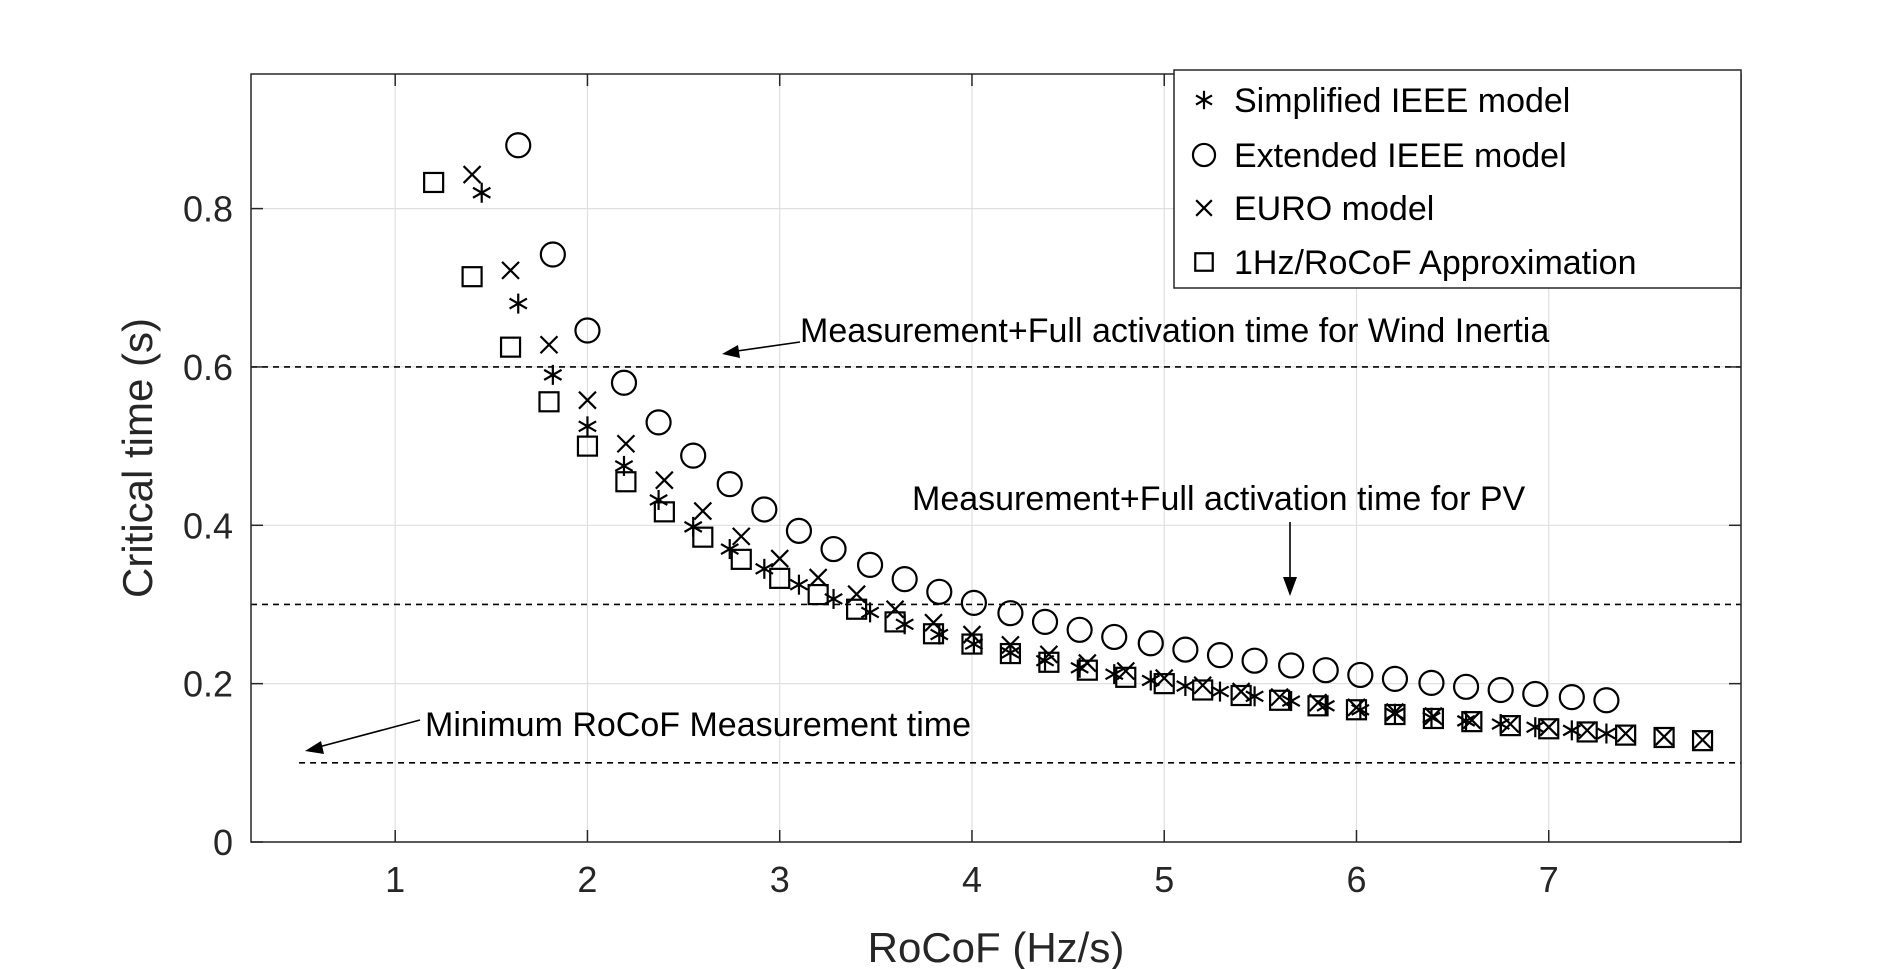 Image resolution: width=1902 pixels, height=969 pixels. Describe the element at coordinates (137, 458) in the screenshot. I see `y-axis-title: Critical time (s)` at that location.